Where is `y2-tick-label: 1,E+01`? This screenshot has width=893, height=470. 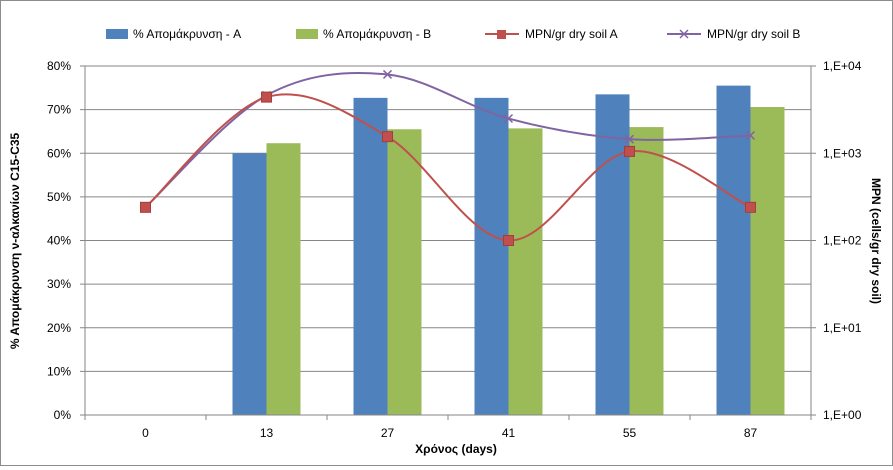 y2-tick-label: 1,E+01 is located at coordinates (842, 328).